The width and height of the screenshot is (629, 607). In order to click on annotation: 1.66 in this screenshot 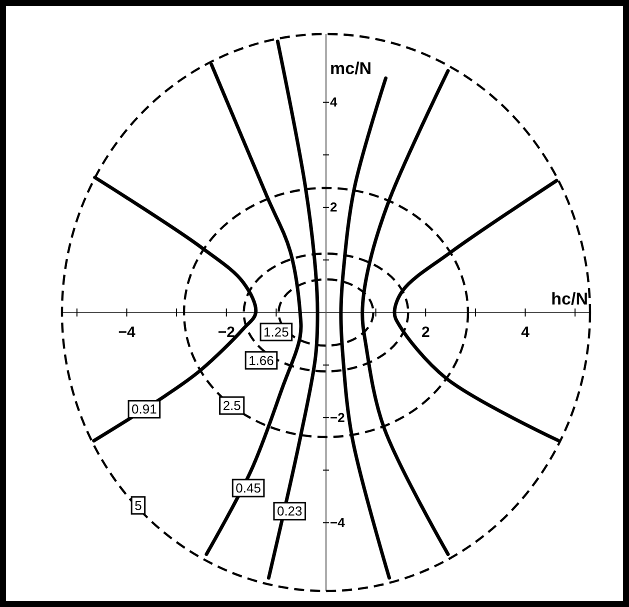, I will do `click(261, 360)`.